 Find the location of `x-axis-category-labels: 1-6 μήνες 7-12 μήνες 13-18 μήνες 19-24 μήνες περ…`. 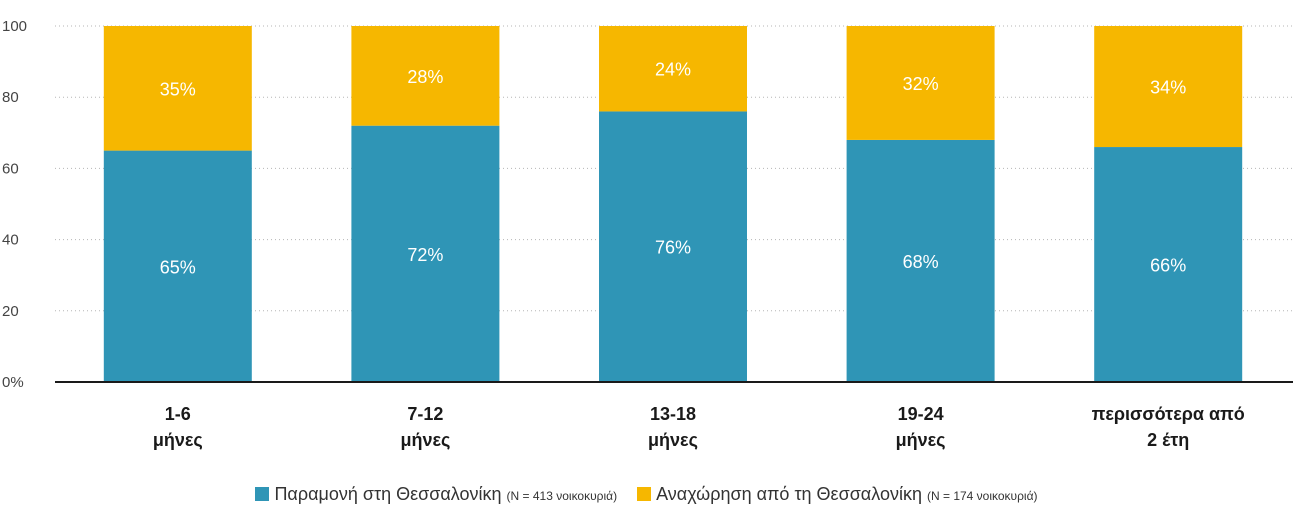

x-axis-category-labels: 1-6 μήνες 7-12 μήνες 13-18 μήνες 19-24 μήνες περ… is located at coordinates (699, 427).